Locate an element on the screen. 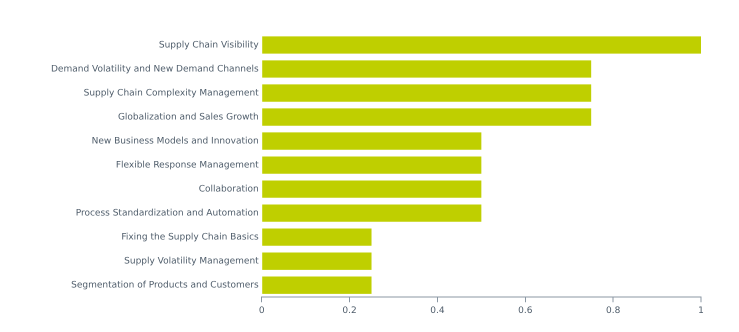 This screenshot has width=739, height=332. y-tick-label: Supply Chain Visibility is located at coordinates (209, 45).